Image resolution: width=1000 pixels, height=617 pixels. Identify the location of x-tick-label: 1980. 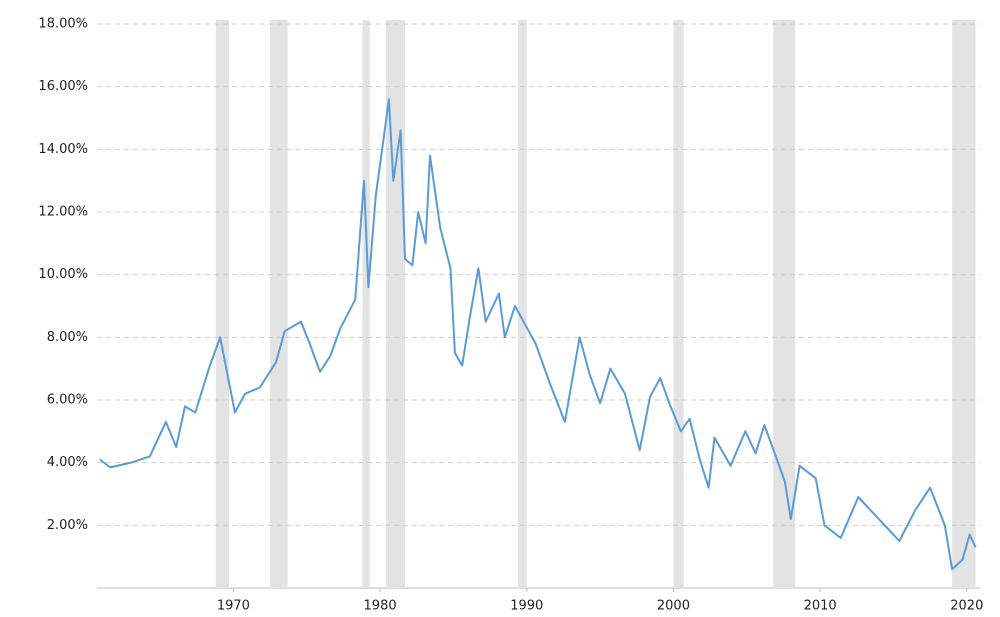
(380, 606).